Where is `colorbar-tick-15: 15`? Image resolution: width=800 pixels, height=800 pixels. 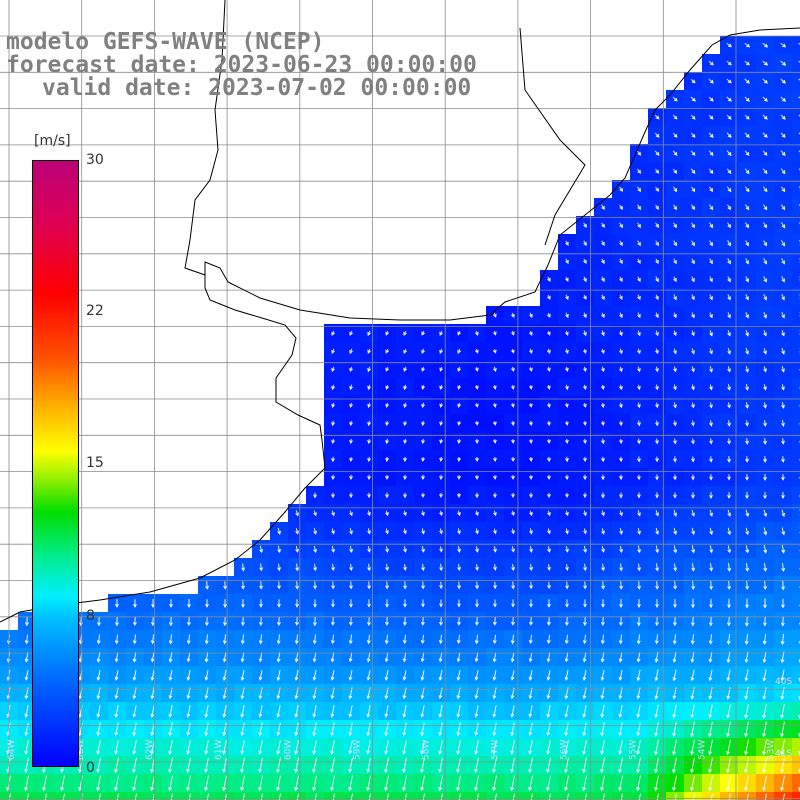
colorbar-tick-15: 15 is located at coordinates (95, 463).